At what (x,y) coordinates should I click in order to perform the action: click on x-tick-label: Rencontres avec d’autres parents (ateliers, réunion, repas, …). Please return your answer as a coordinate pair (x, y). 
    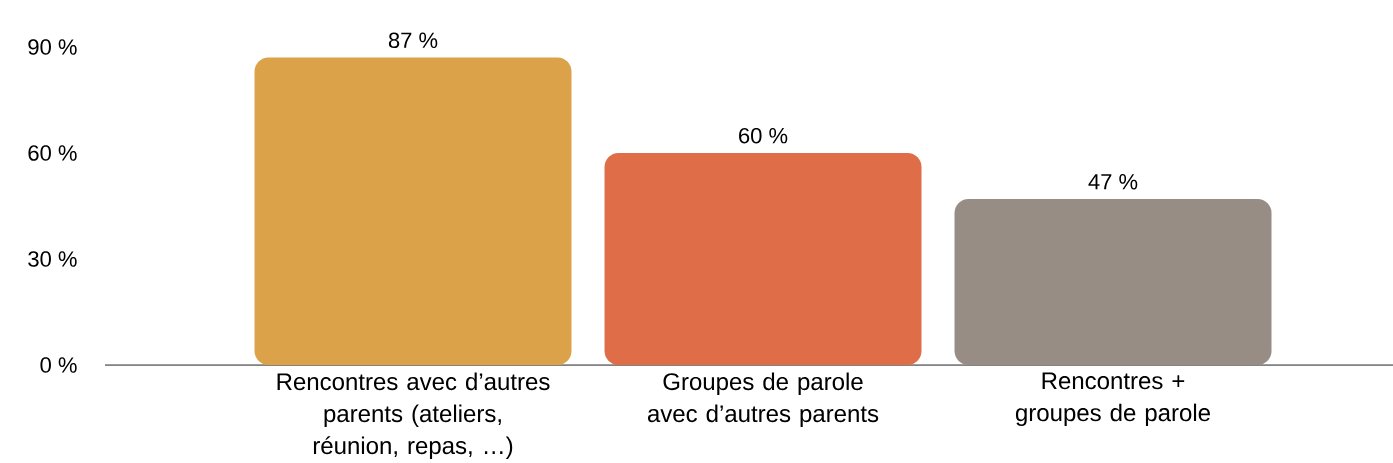
    Looking at the image, I should click on (413, 415).